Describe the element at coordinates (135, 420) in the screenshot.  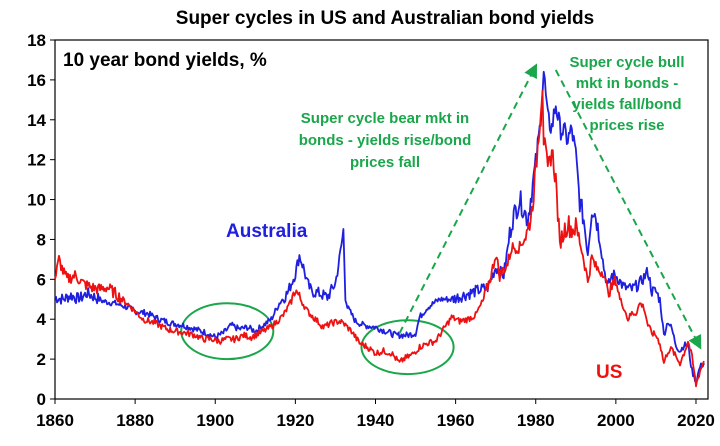
I see `x-tick-label: 1880` at that location.